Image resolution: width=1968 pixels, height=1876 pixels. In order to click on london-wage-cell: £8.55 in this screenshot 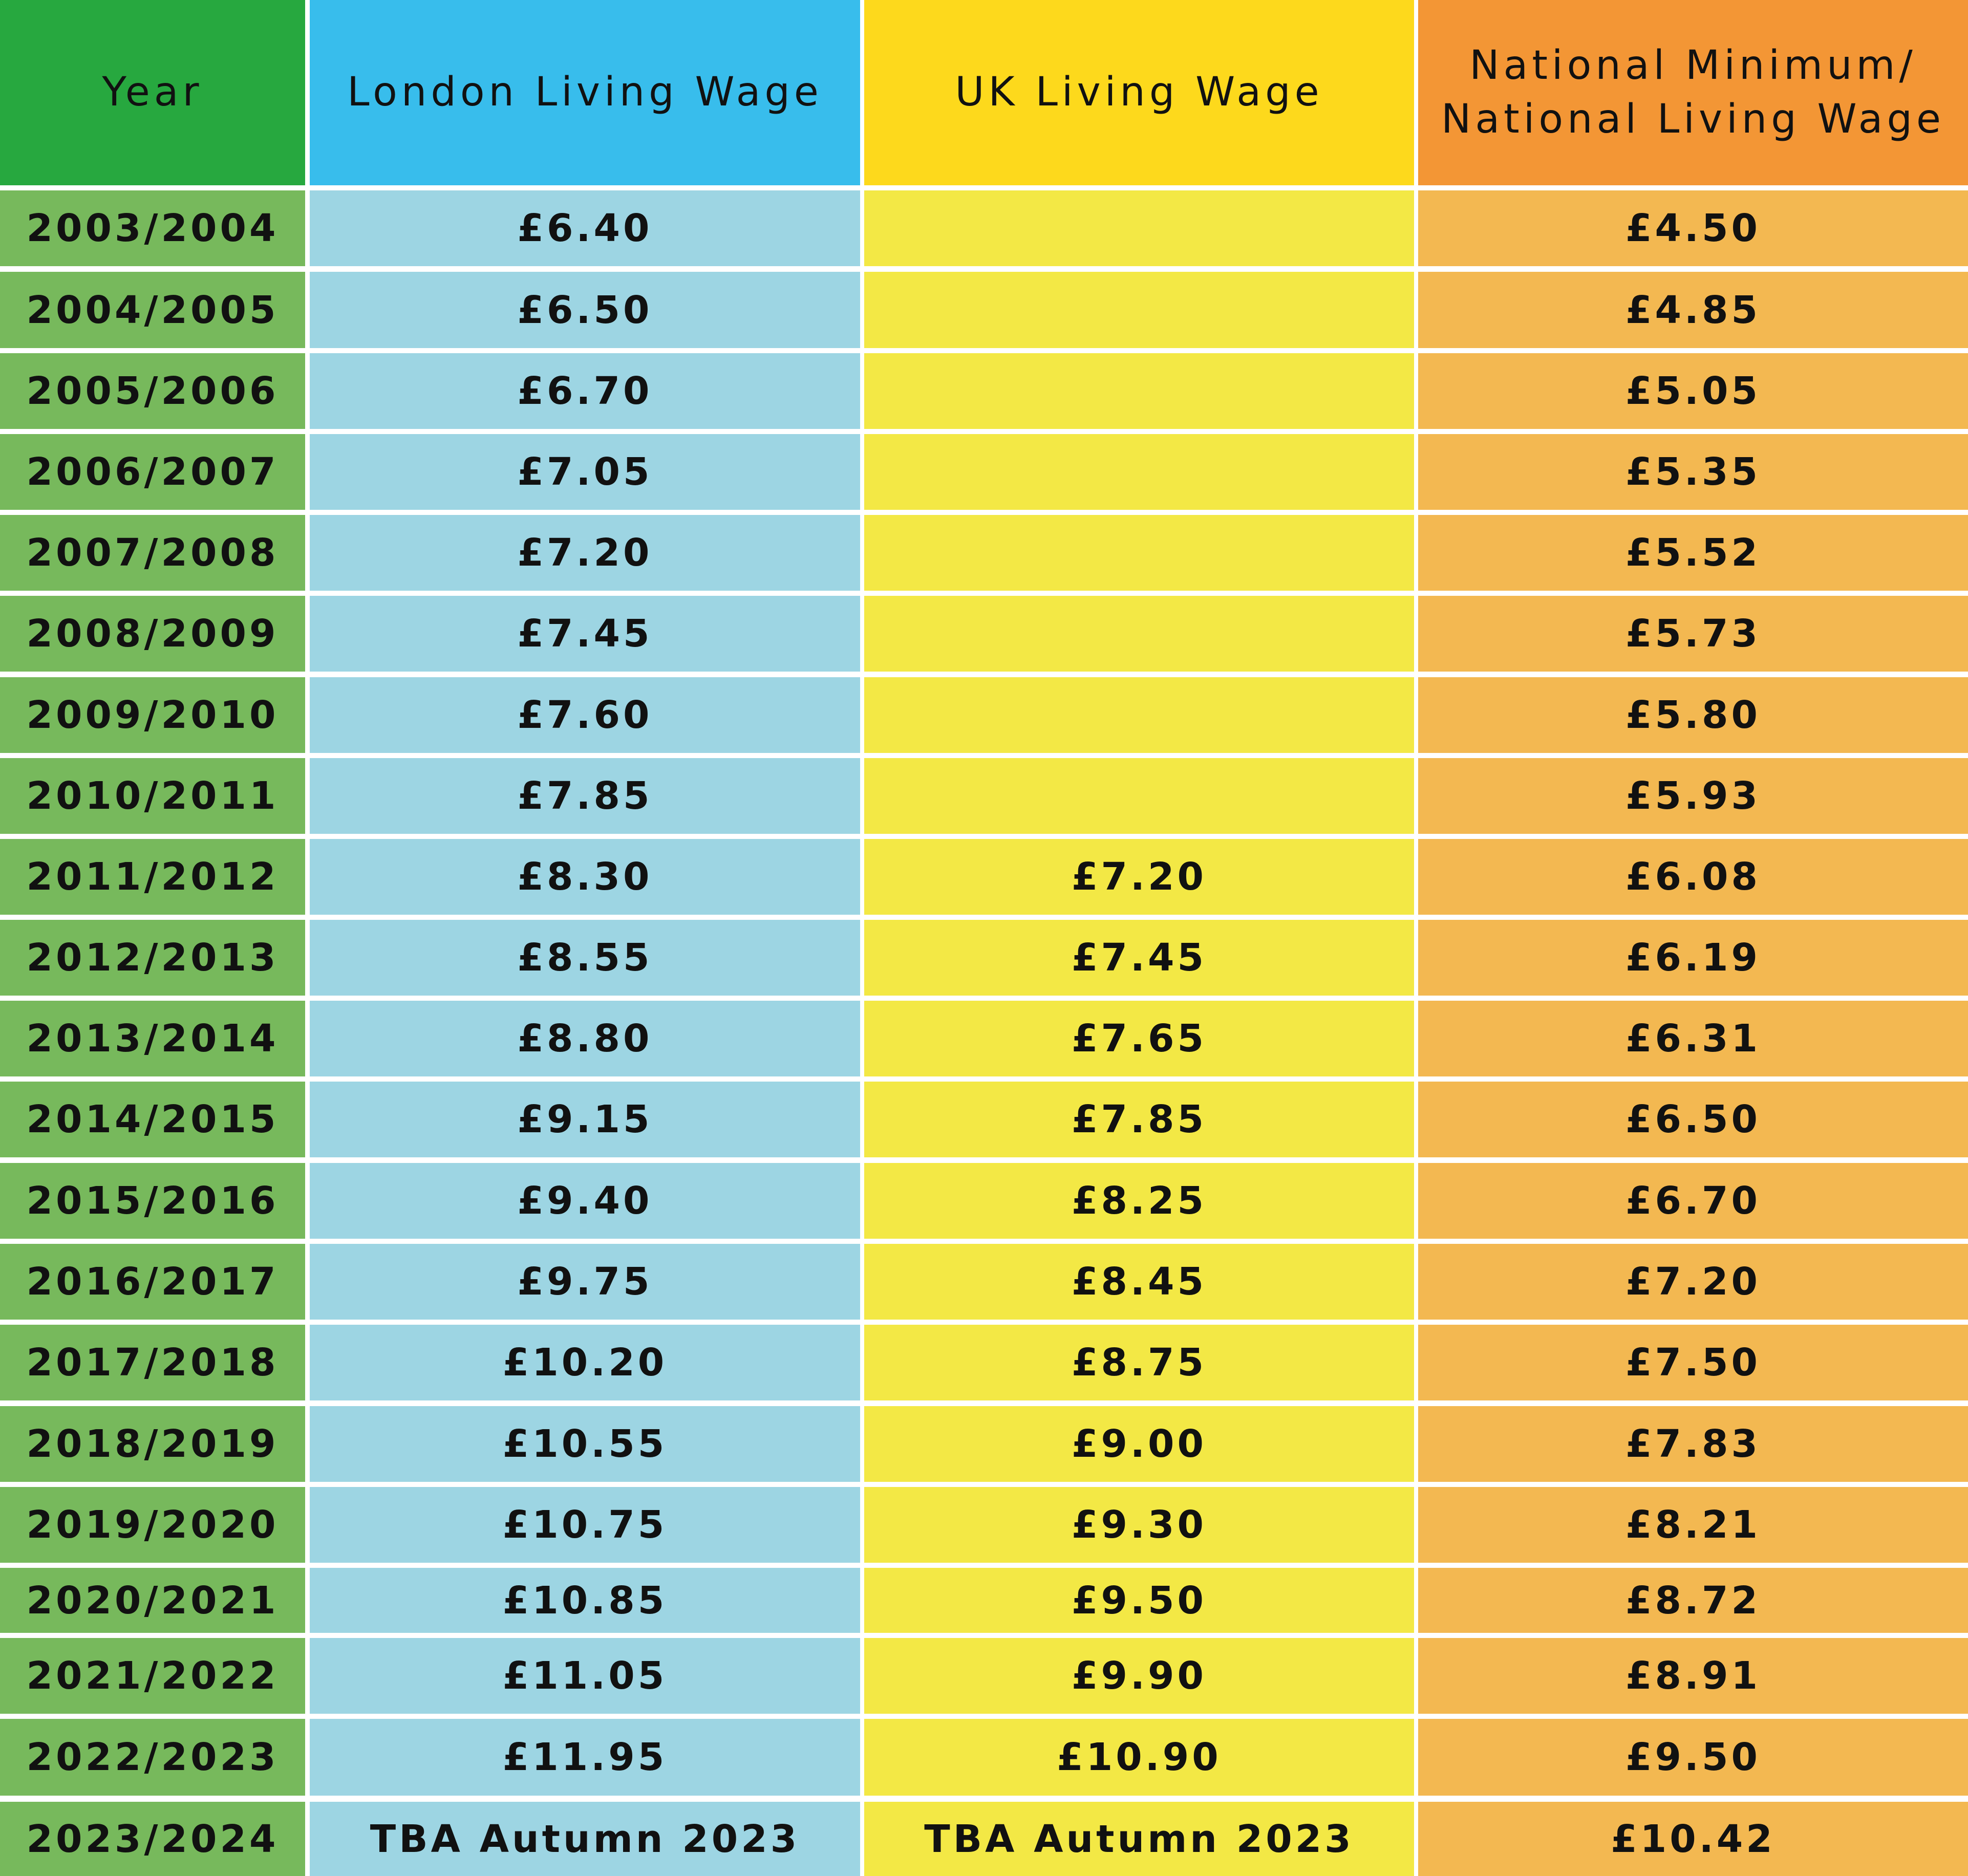, I will do `click(585, 958)`.